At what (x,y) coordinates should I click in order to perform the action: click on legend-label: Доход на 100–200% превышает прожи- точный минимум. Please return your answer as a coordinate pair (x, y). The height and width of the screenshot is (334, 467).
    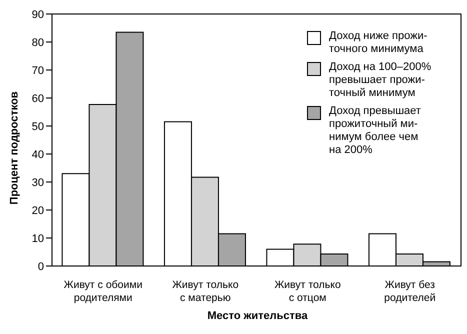
    Looking at the image, I should click on (380, 80).